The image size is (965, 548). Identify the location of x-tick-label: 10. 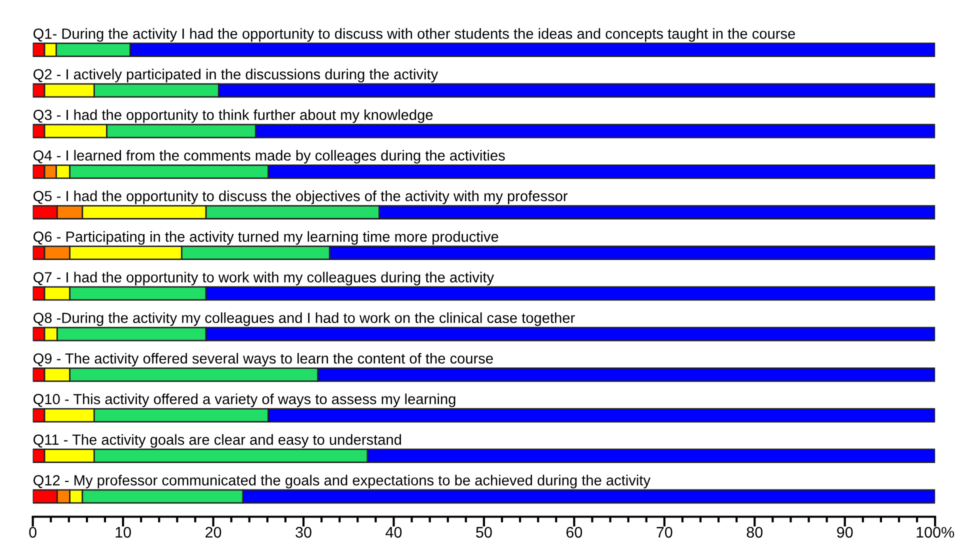
(123, 532).